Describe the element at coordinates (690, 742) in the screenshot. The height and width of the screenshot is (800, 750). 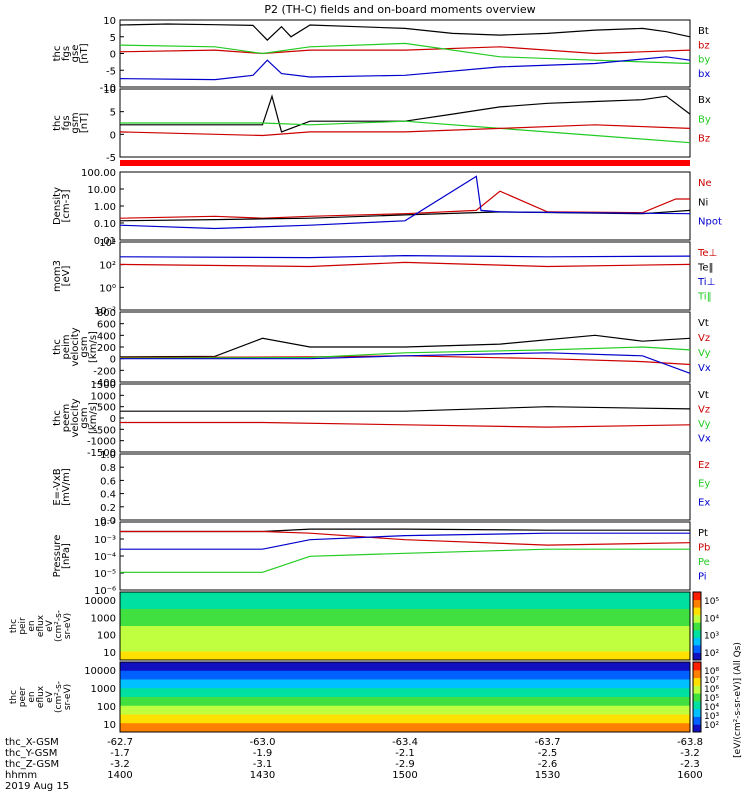
I see `x-tick-label: -63.8` at that location.